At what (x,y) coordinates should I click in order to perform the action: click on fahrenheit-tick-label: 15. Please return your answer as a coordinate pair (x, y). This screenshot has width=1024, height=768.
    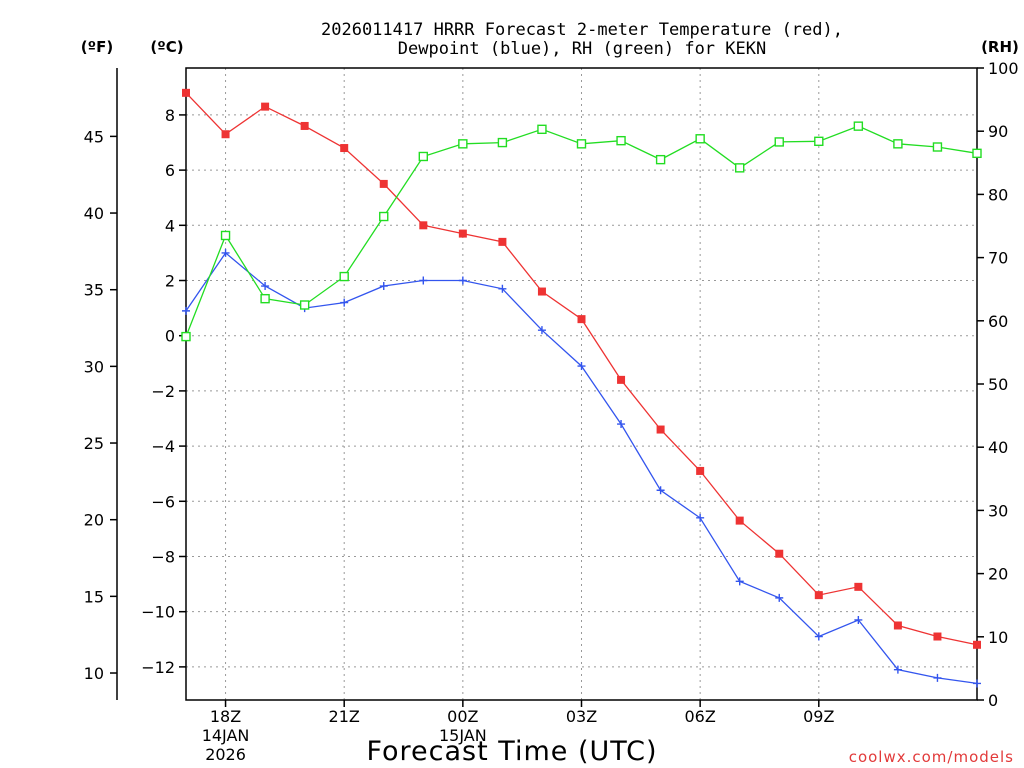
    Looking at the image, I should click on (94, 596).